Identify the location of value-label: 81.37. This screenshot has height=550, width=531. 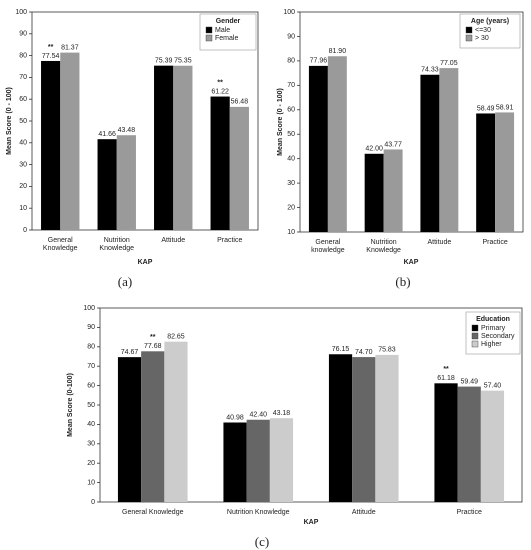
(70, 47).